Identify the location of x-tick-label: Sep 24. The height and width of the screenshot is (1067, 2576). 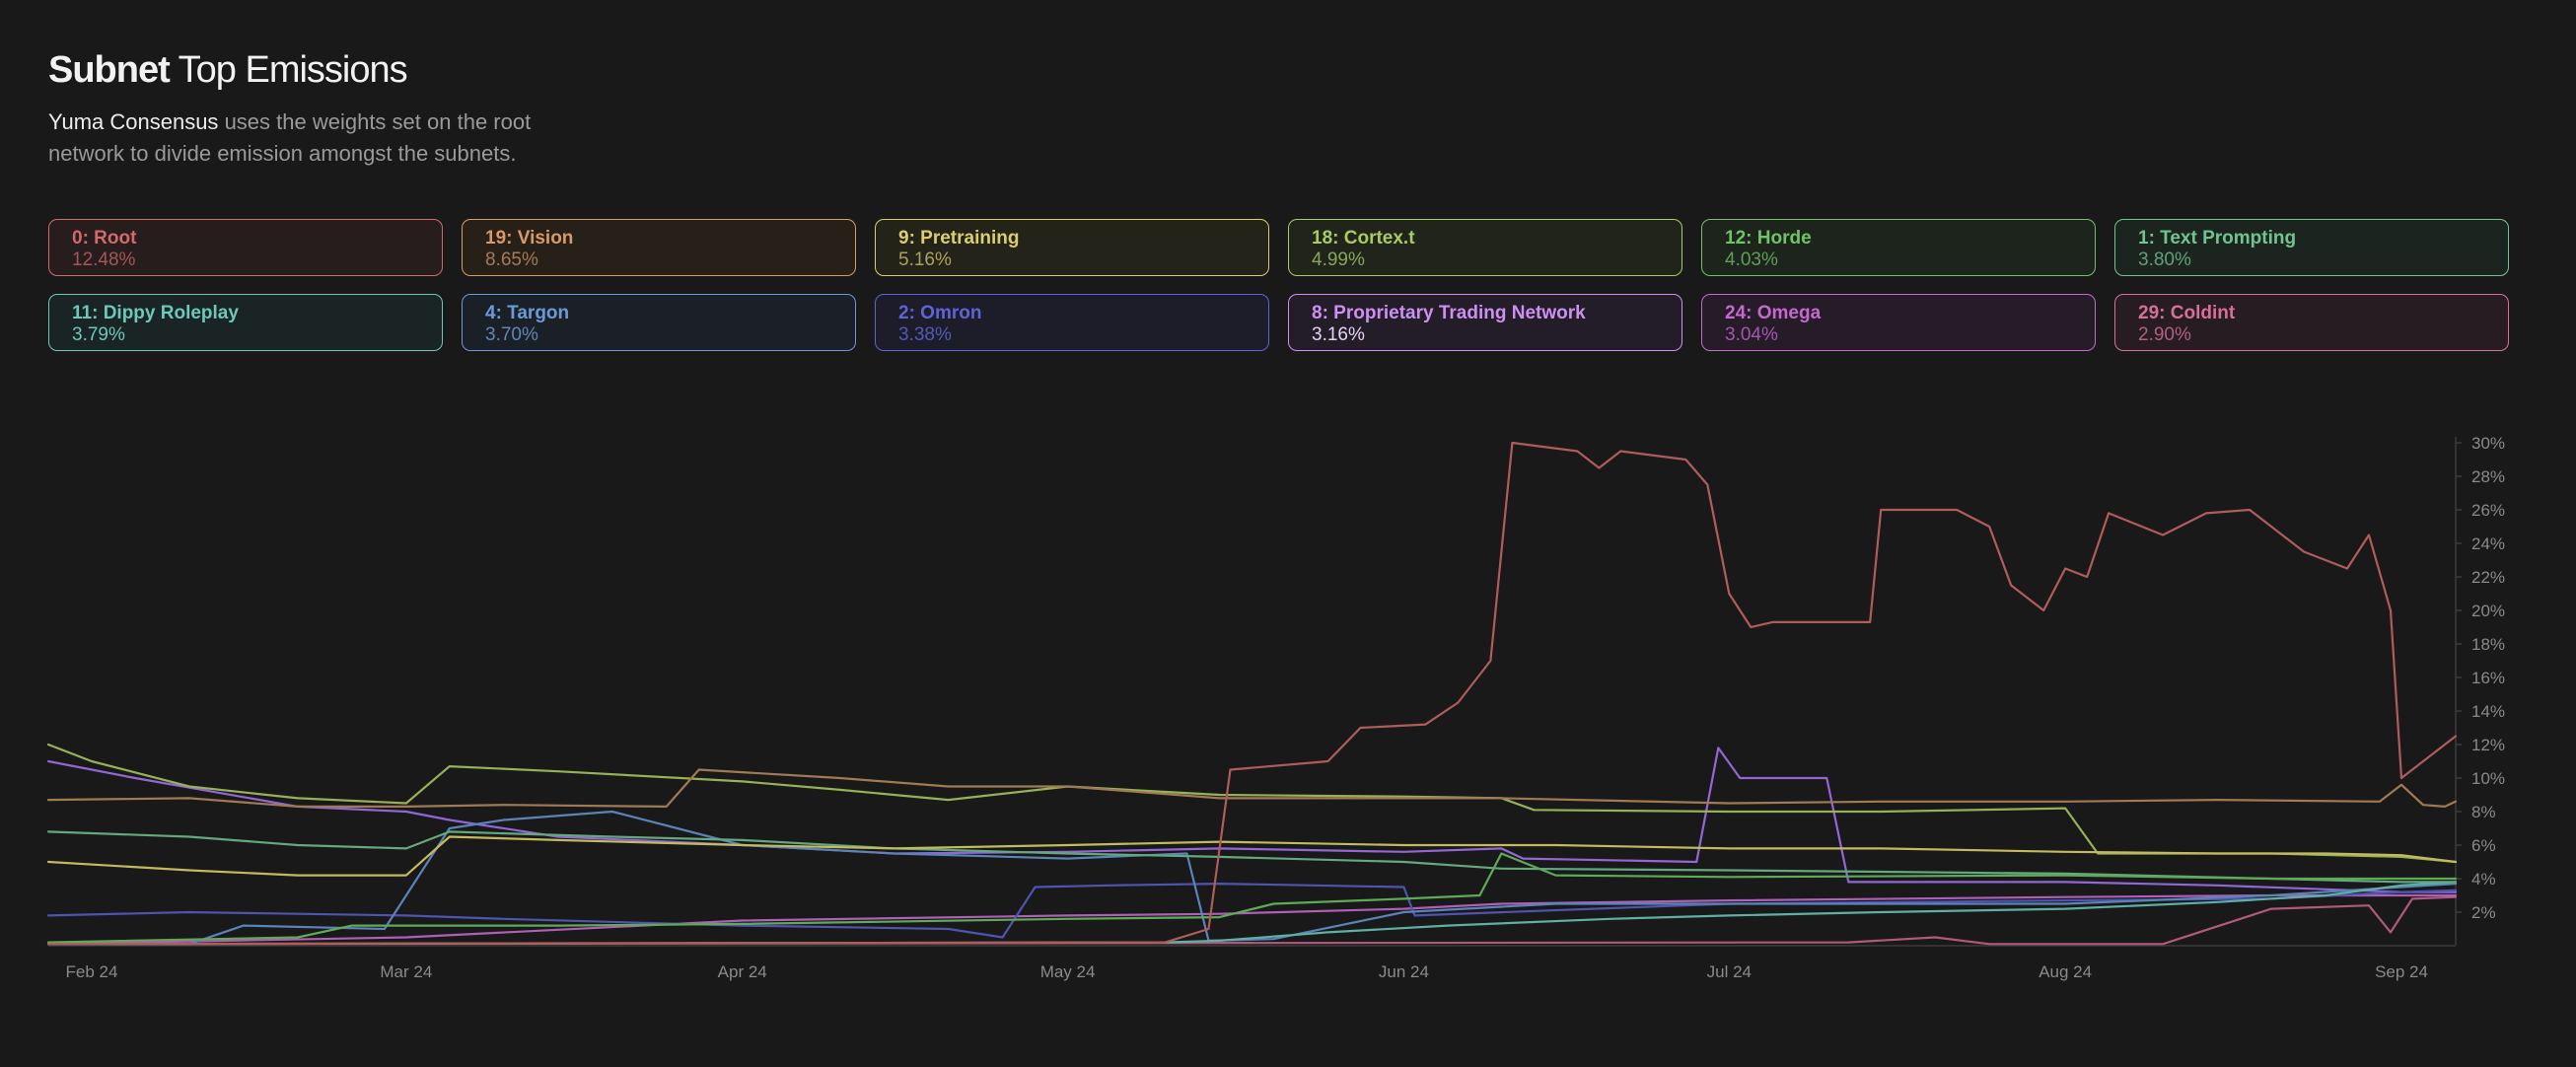
(2402, 971).